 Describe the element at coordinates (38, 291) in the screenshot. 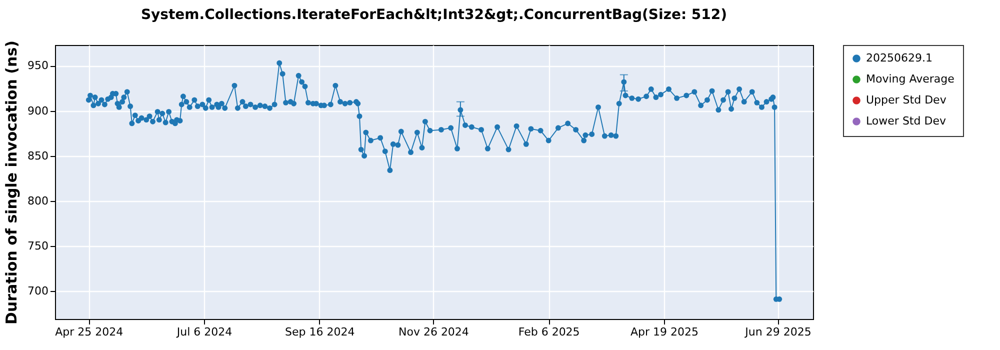

I see `y-tick-label: 700` at that location.